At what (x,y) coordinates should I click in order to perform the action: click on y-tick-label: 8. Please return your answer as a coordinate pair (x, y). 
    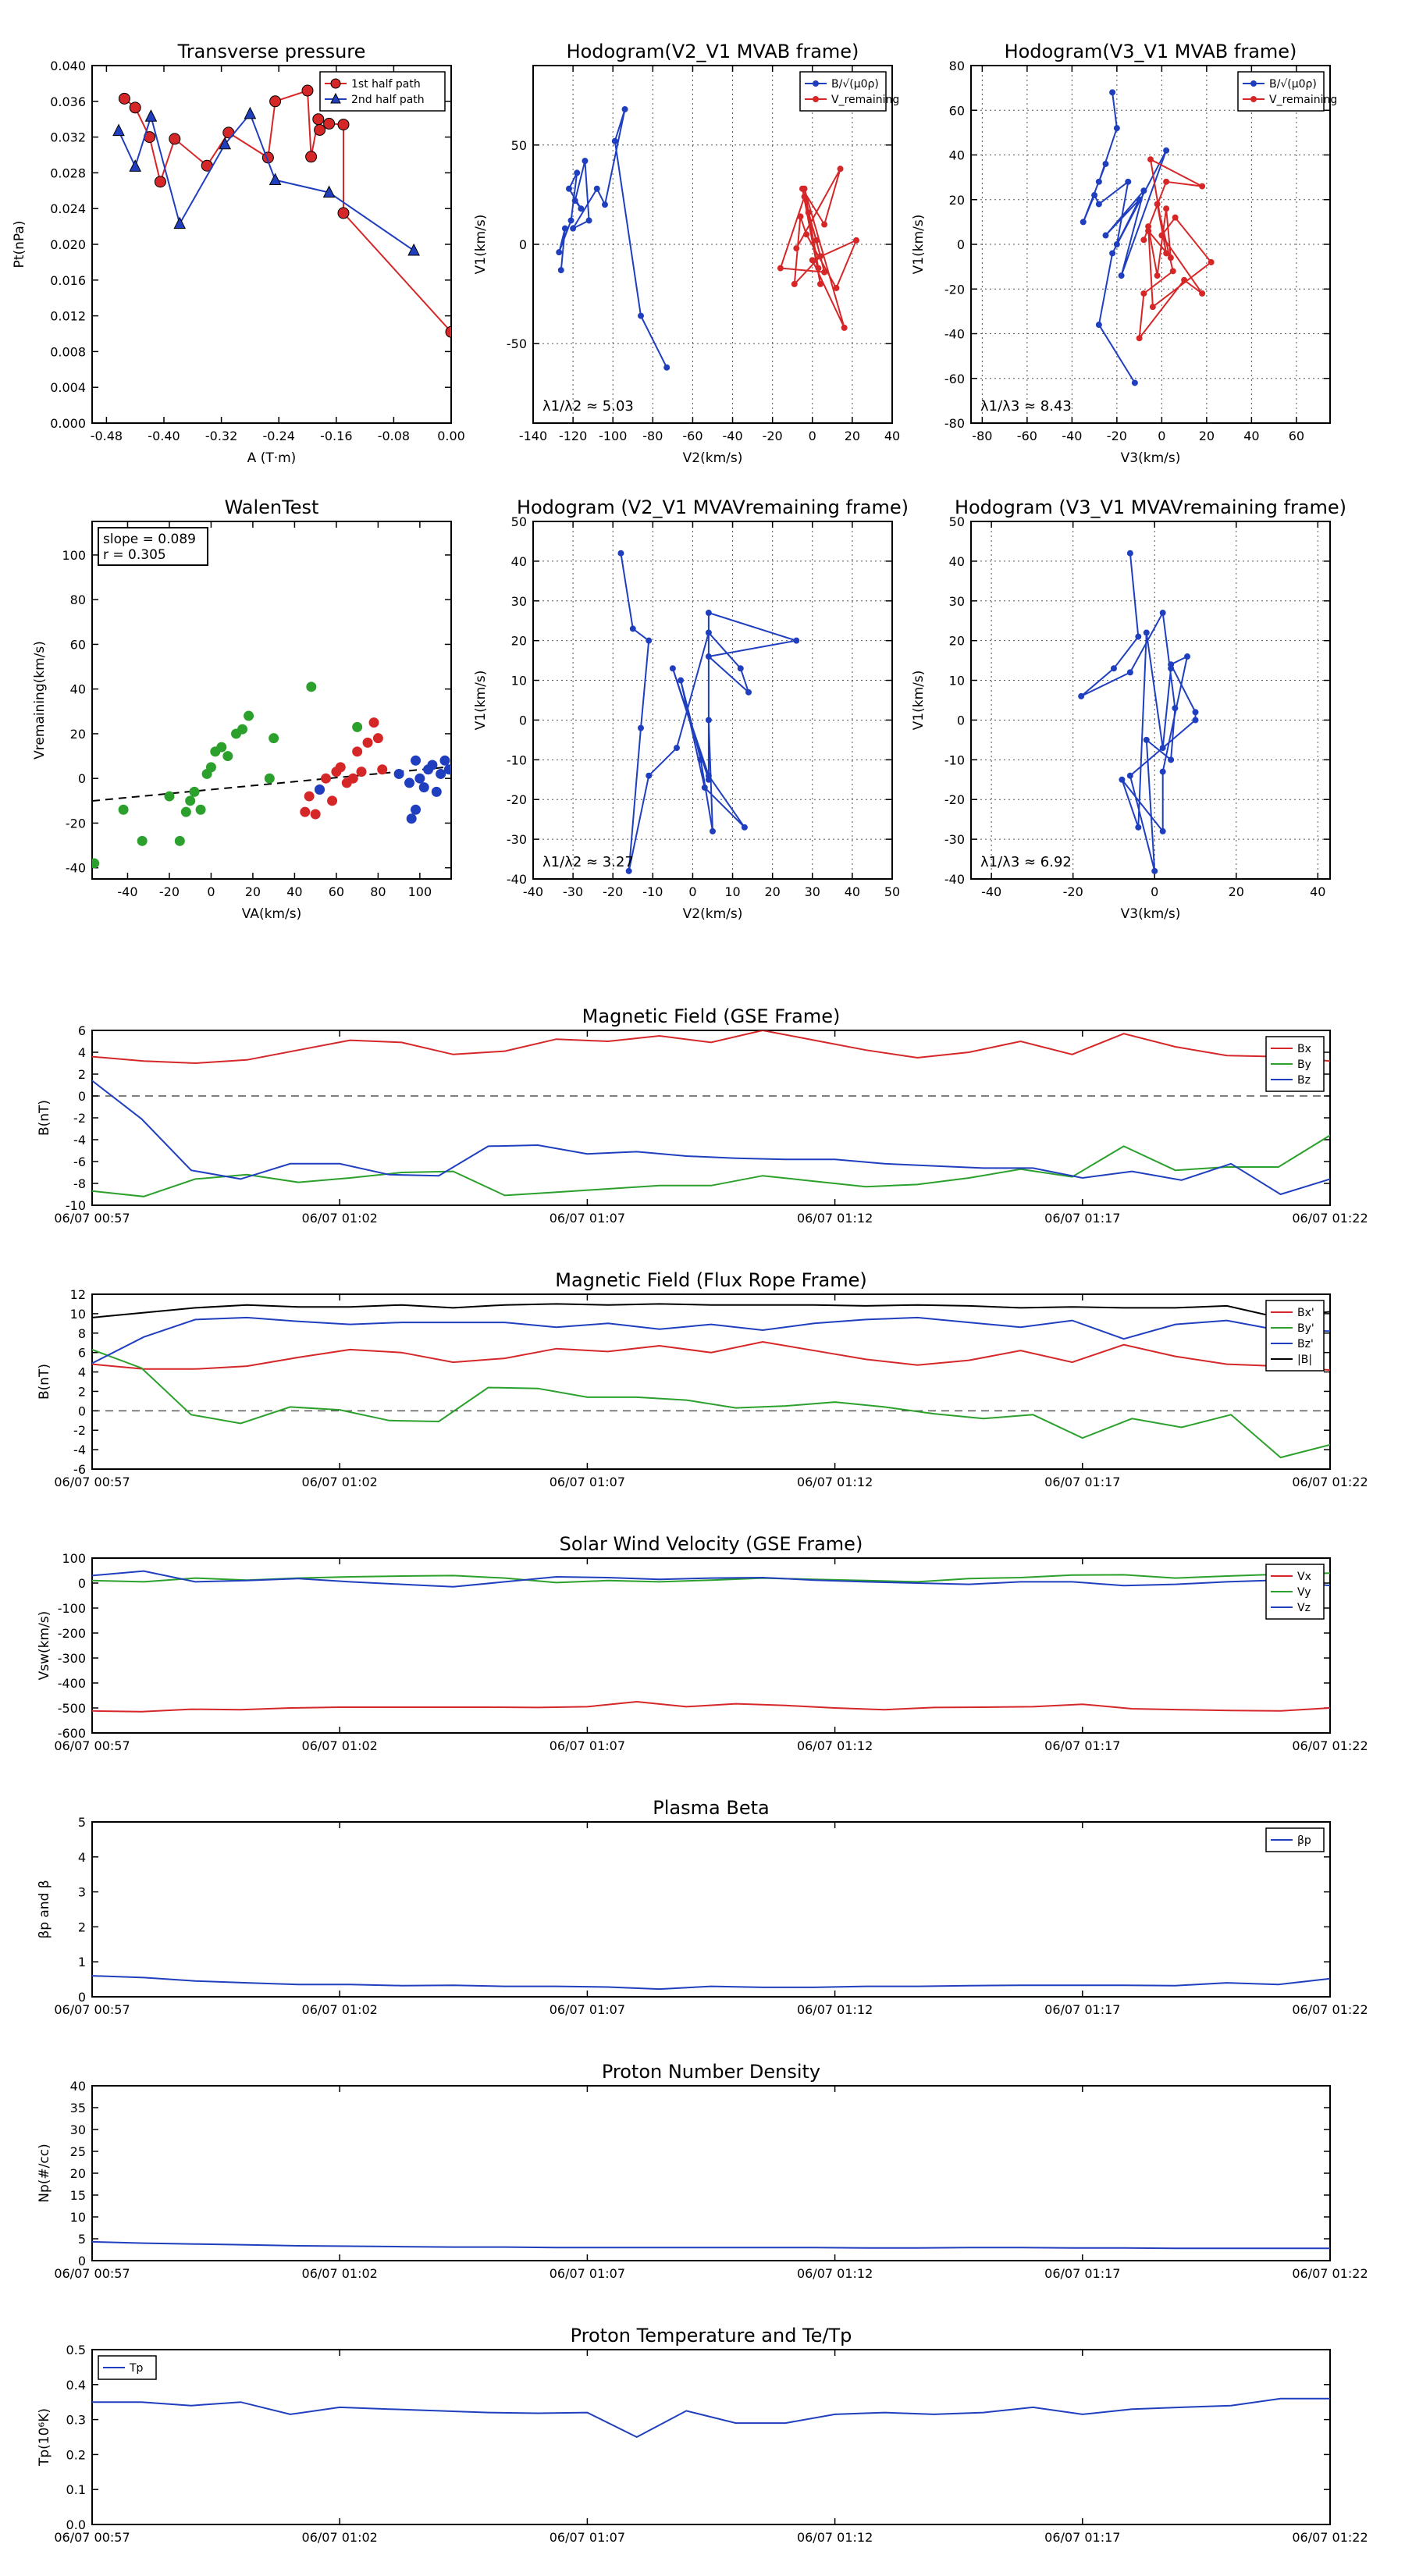
    Looking at the image, I should click on (82, 1333).